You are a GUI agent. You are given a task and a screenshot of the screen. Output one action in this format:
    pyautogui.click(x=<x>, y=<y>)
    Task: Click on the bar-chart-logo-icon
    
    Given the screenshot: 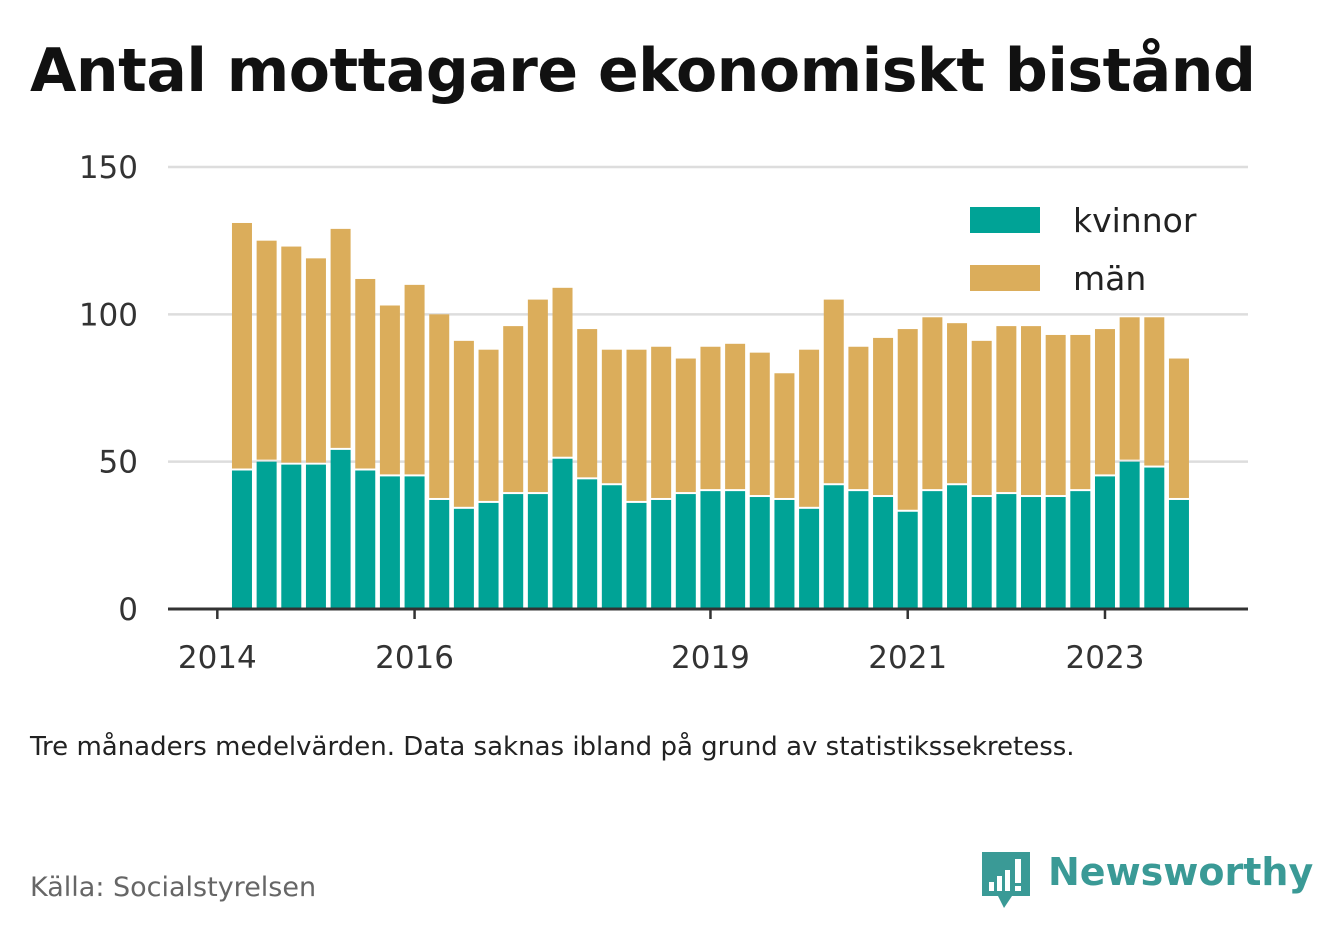 What is the action you would take?
    pyautogui.click(x=1006, y=880)
    